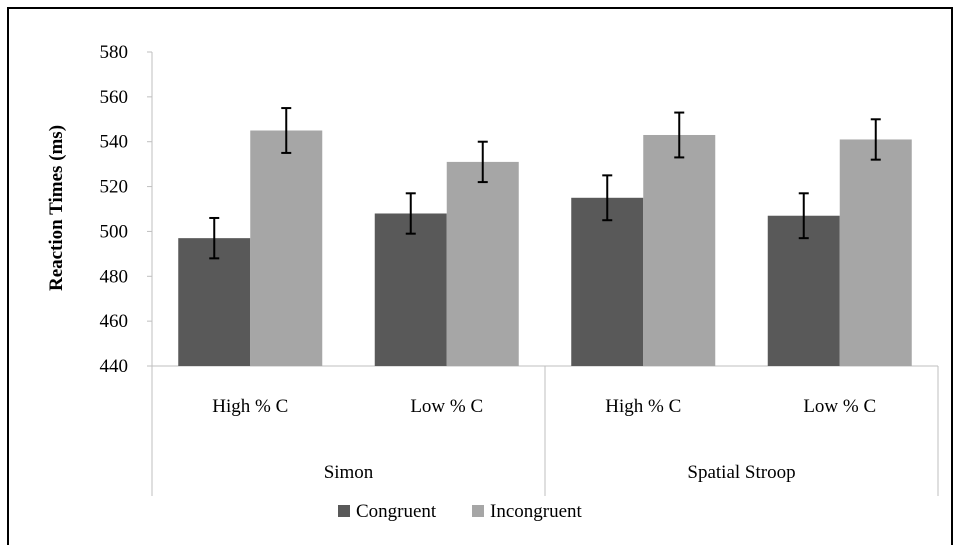 The image size is (960, 550). Describe the element at coordinates (396, 511) in the screenshot. I see `legend-label: Congruent` at that location.